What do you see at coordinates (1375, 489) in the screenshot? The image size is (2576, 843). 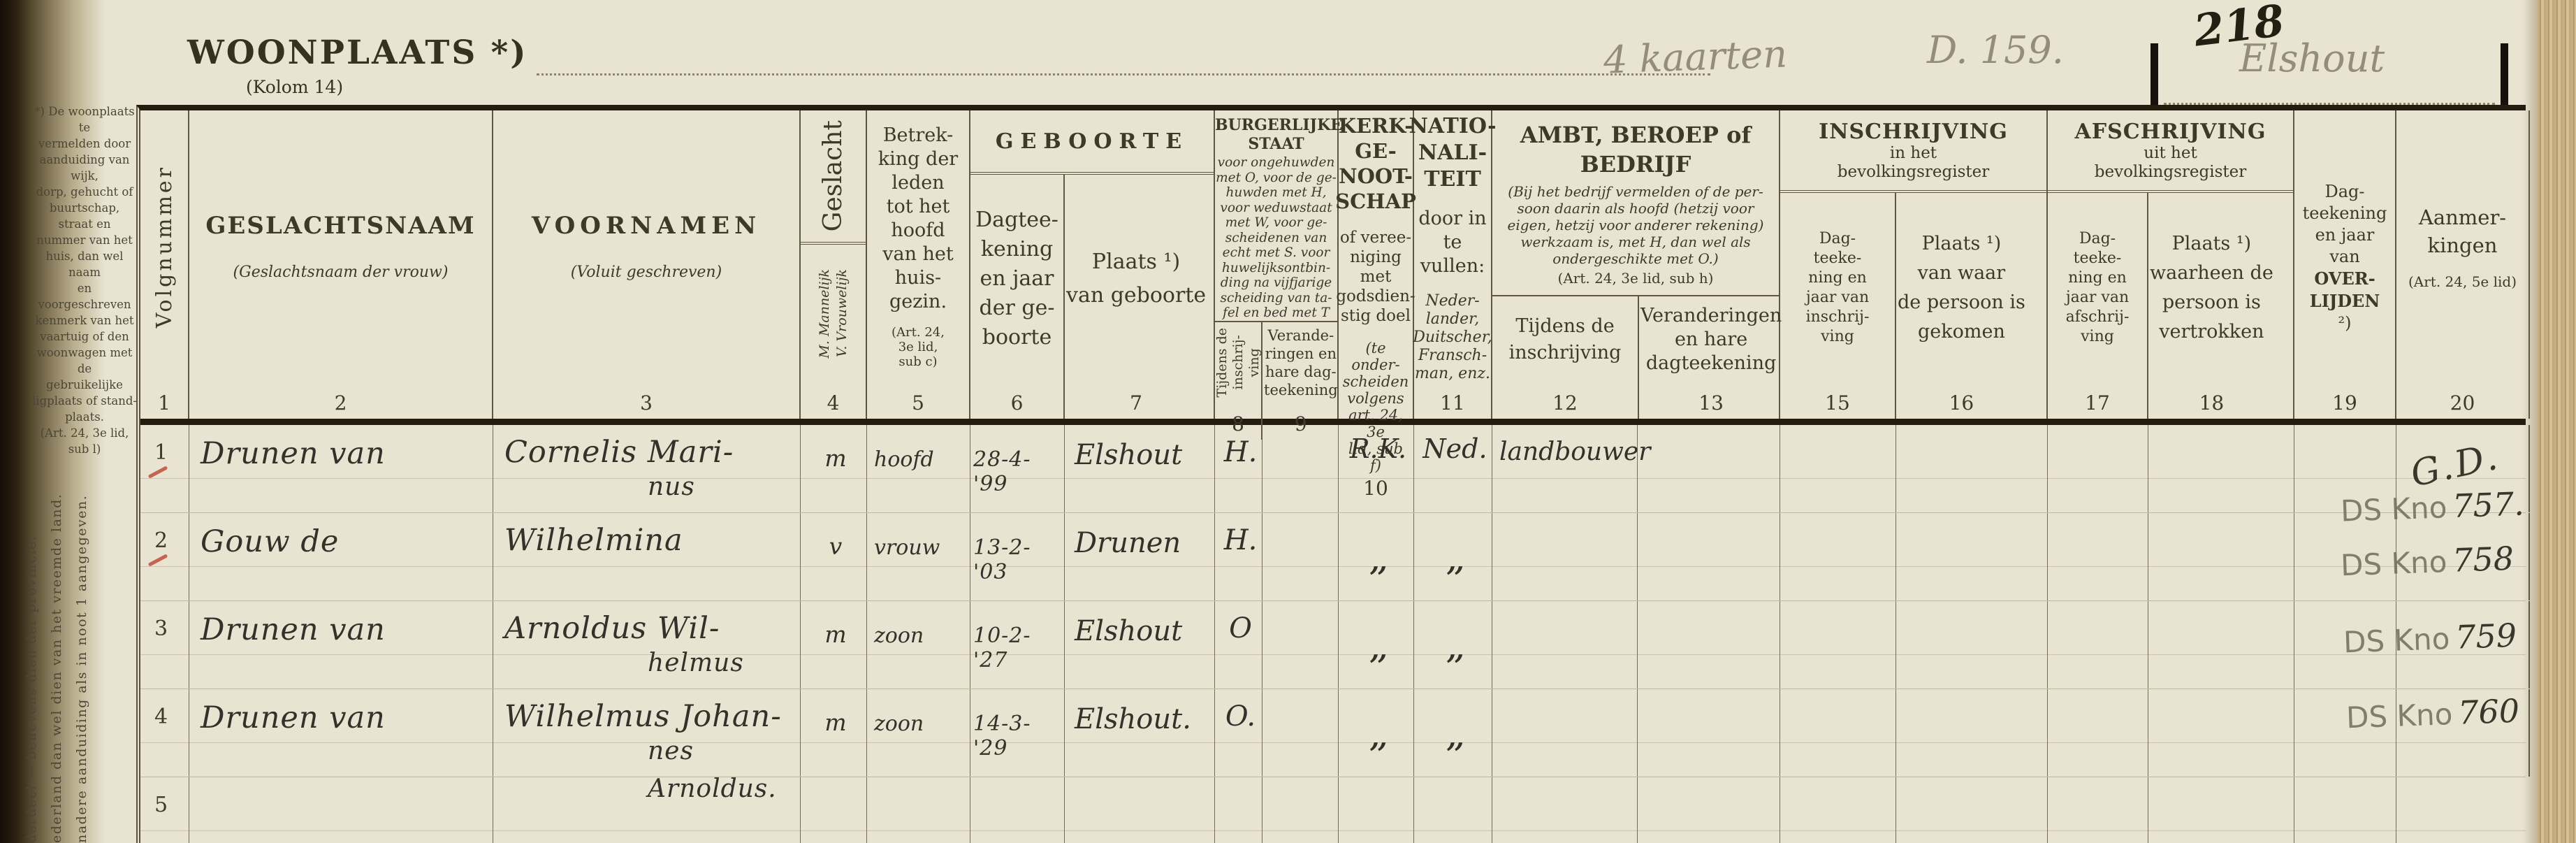 I see `col10-number: 10` at bounding box center [1375, 489].